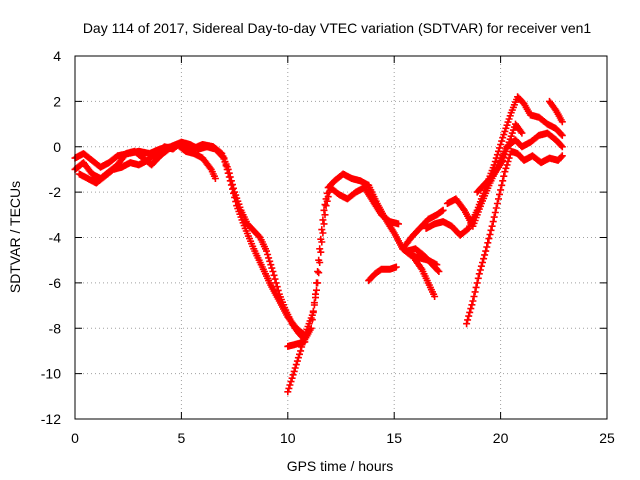 This screenshot has width=640, height=480. I want to click on y-tick-label: -6, so click(55, 283).